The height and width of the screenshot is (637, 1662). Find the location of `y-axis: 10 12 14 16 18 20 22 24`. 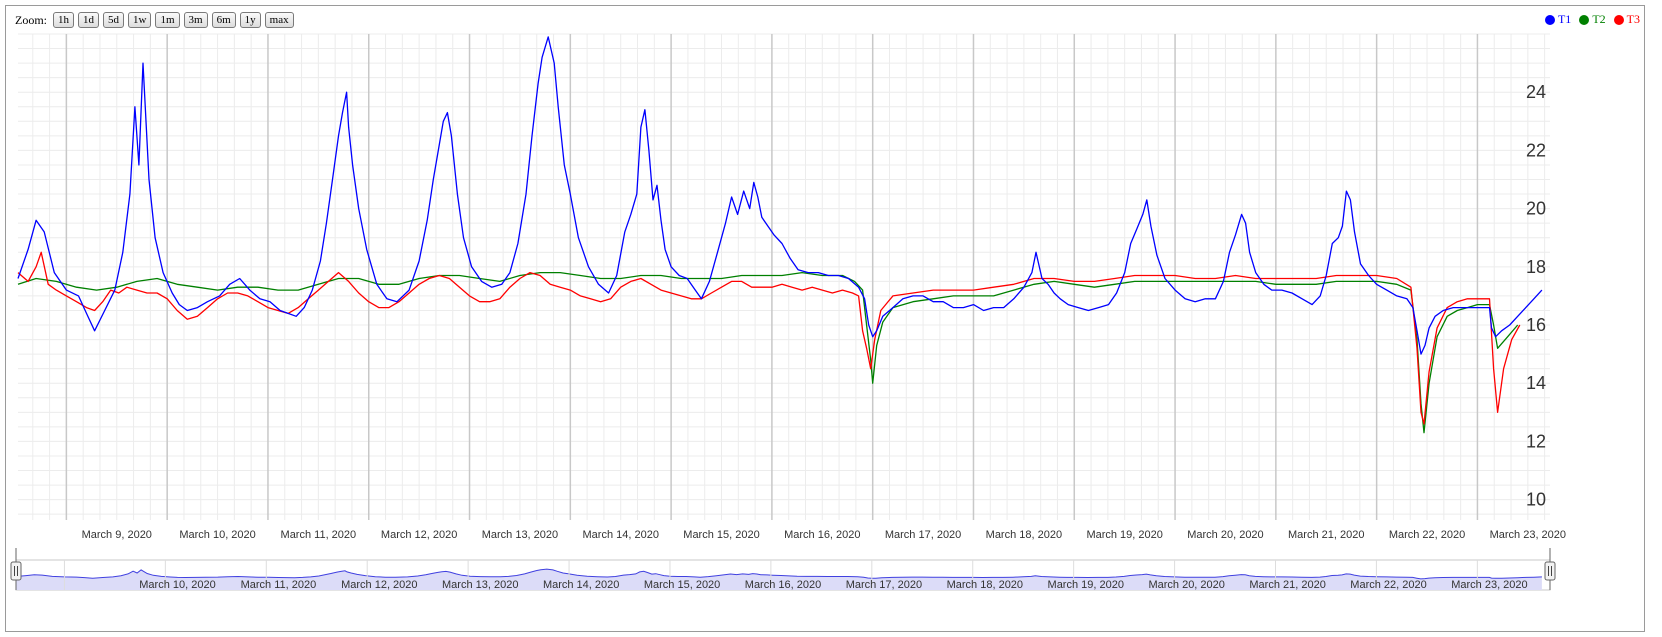

y-axis: 10 12 14 16 18 20 22 24 is located at coordinates (1536, 295).